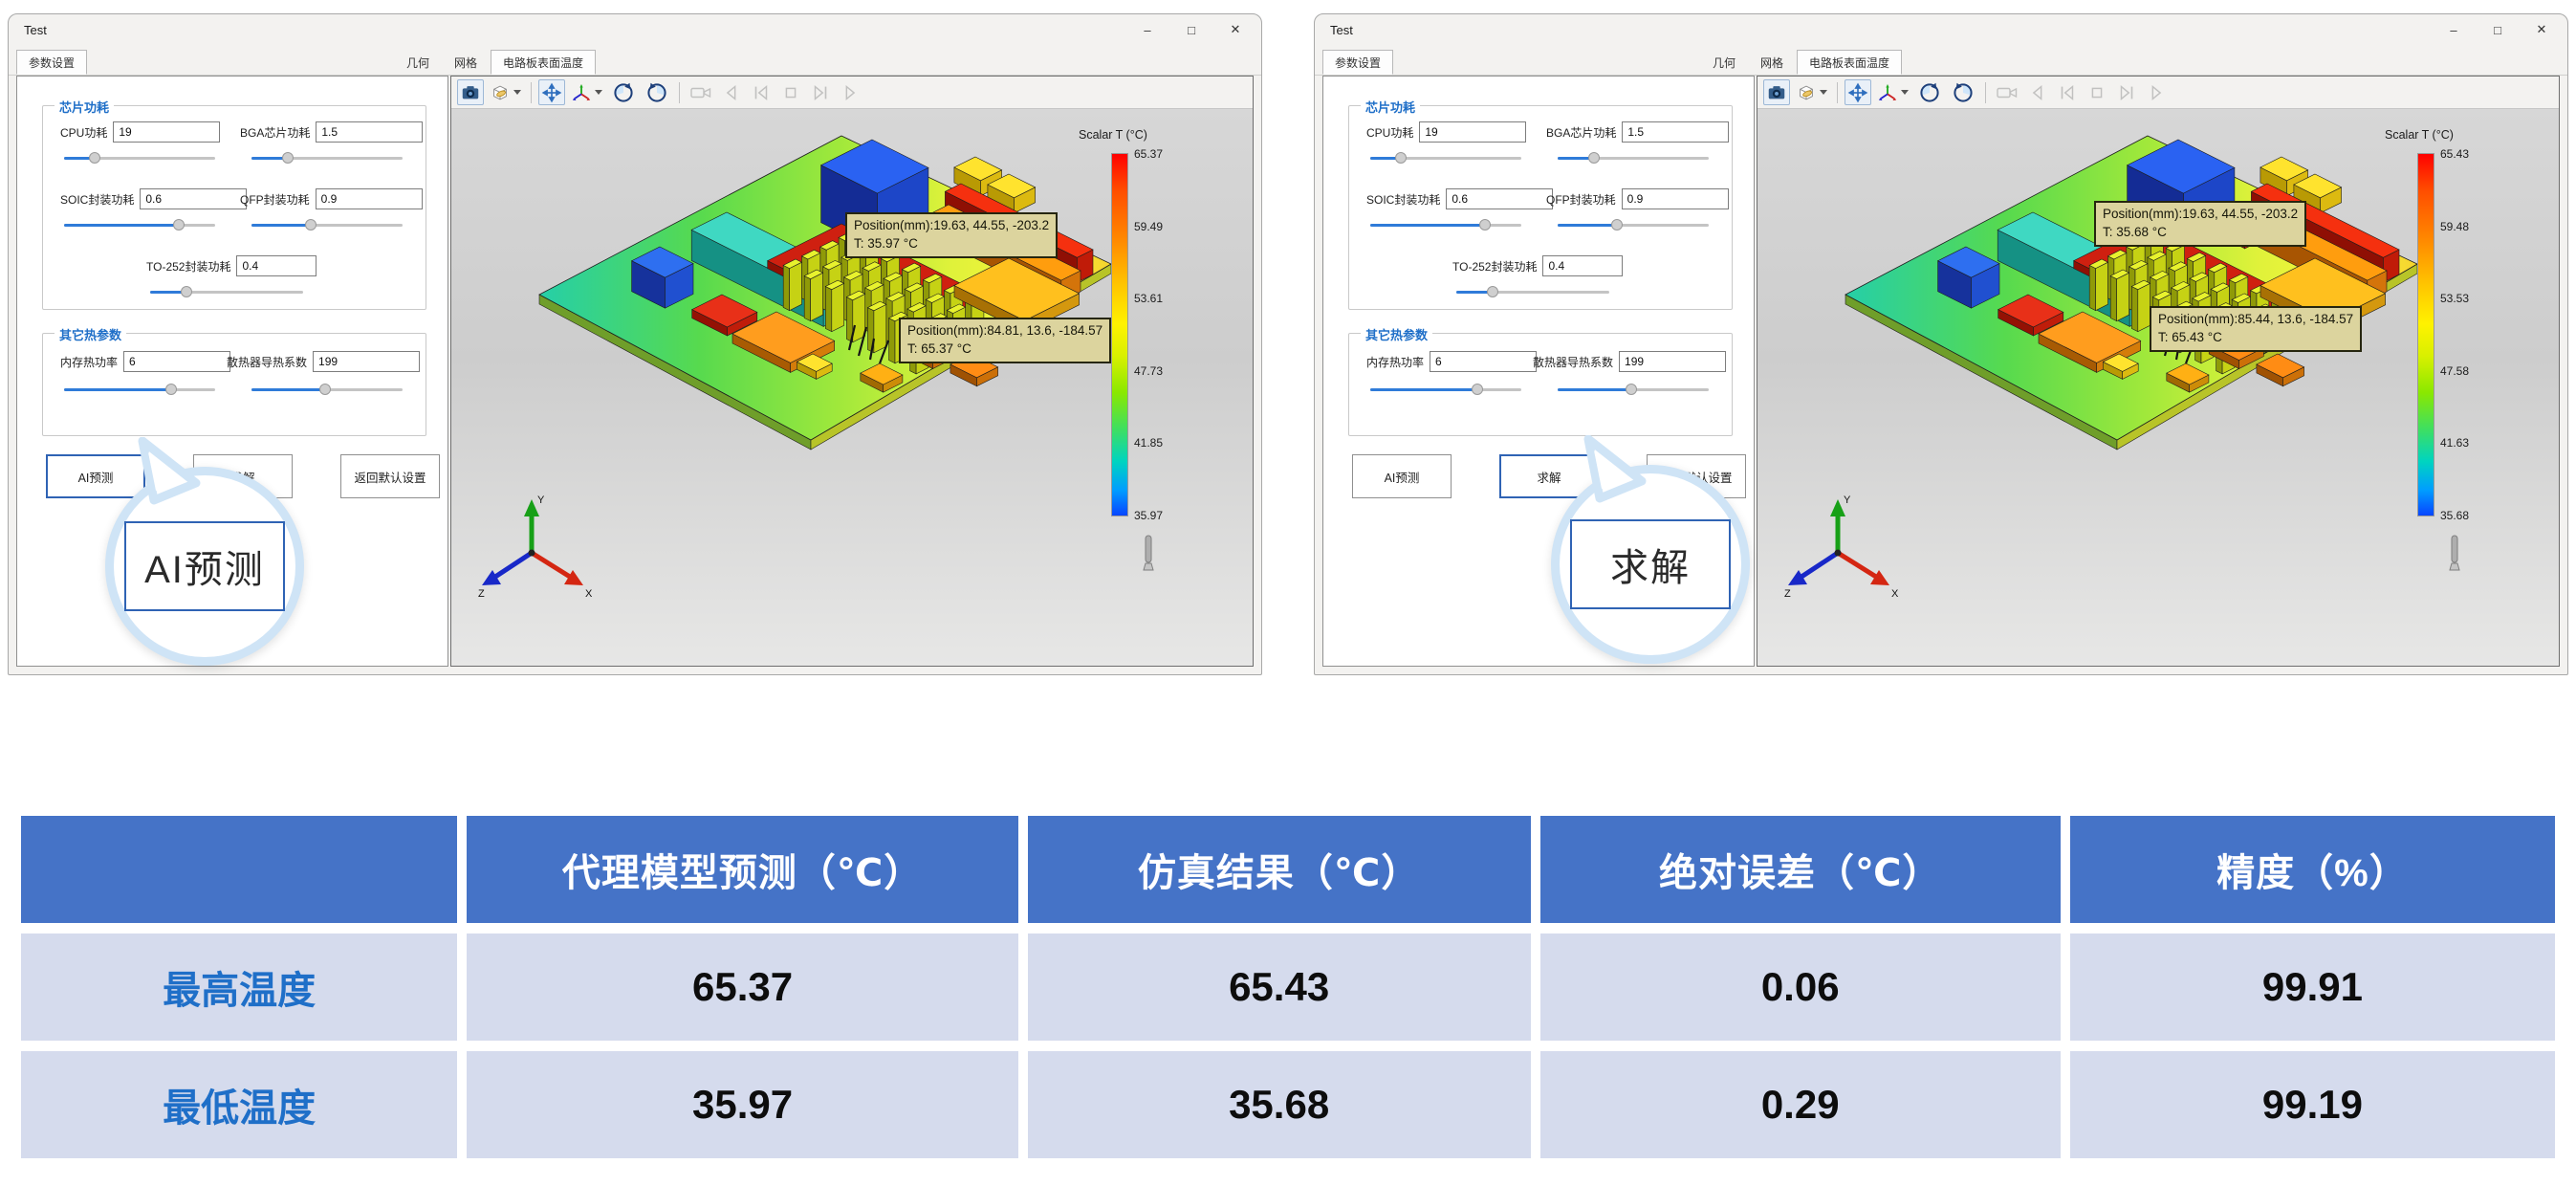 Image resolution: width=2576 pixels, height=1186 pixels. What do you see at coordinates (1905, 92) in the screenshot?
I see `chevron-down-icon` at bounding box center [1905, 92].